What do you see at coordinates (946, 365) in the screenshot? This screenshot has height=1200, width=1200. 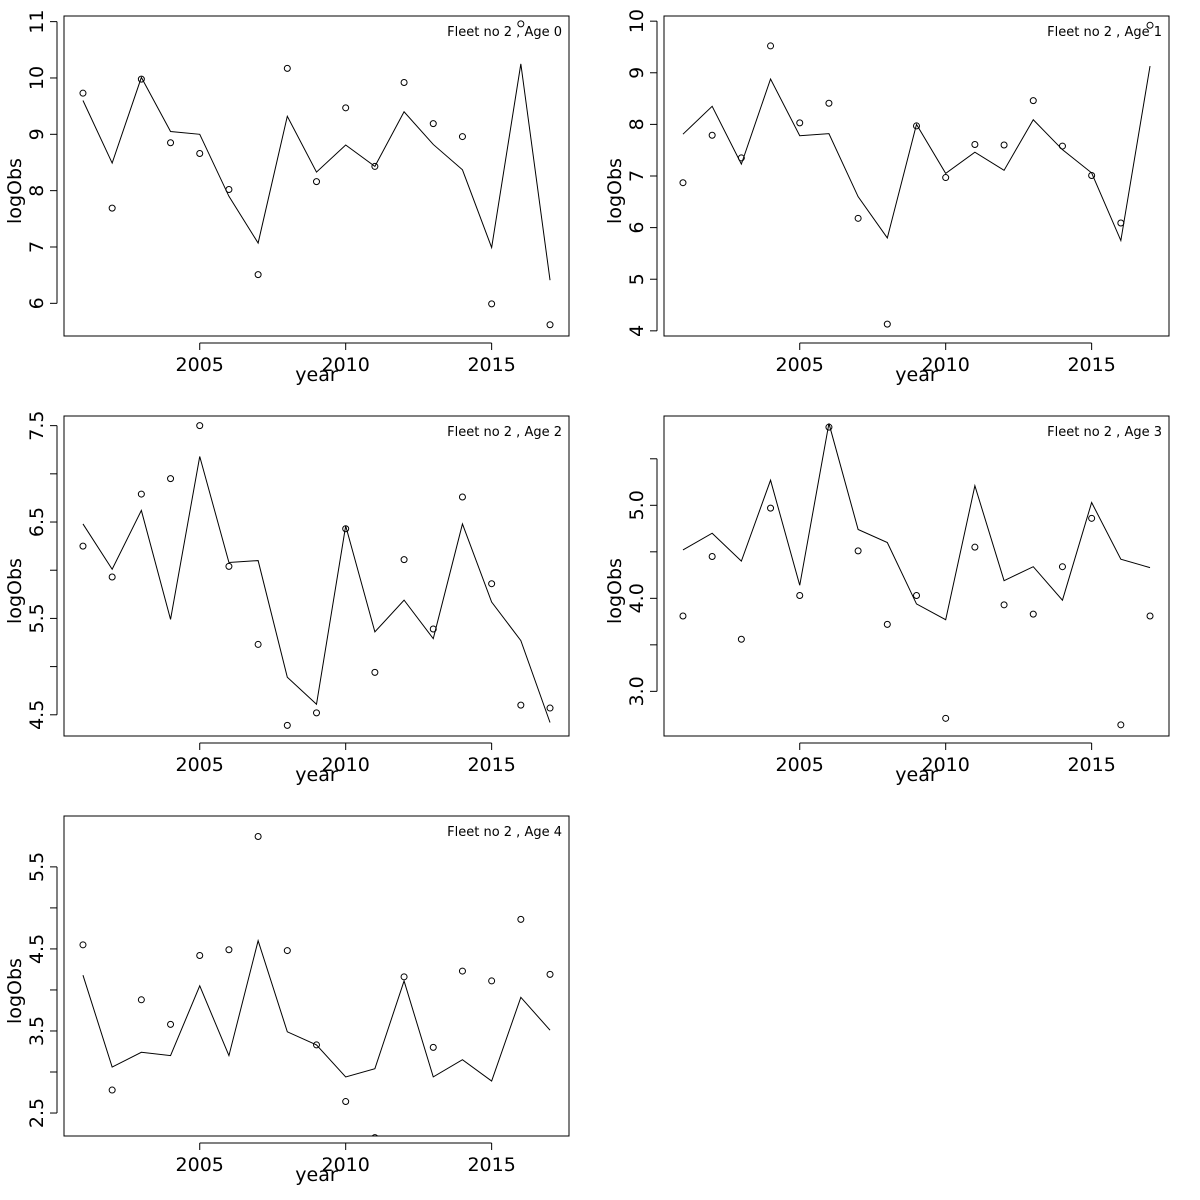 I see `x-tick-label: 2010` at bounding box center [946, 365].